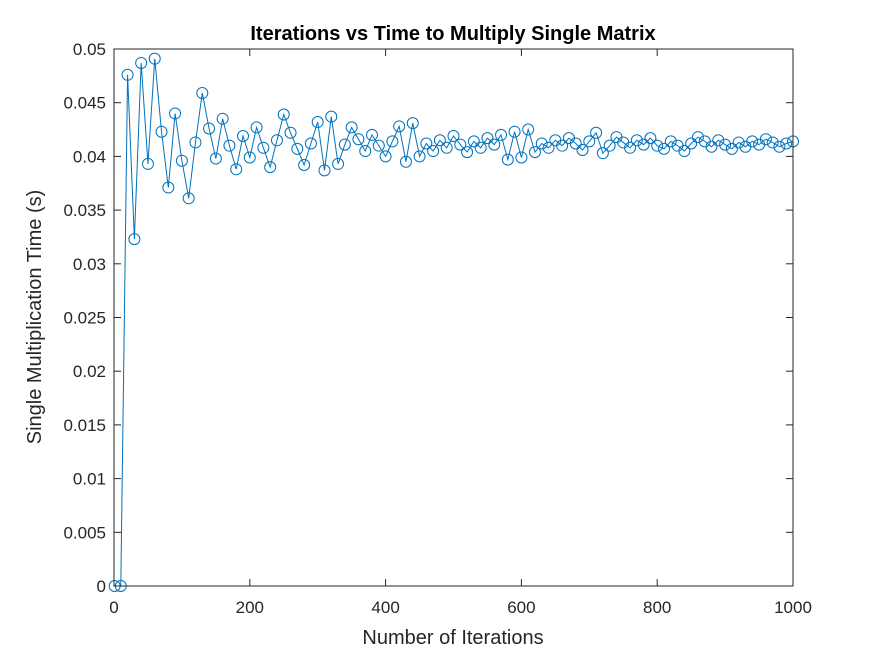 The image size is (875, 656). I want to click on x-tick-label: 0, so click(113, 607).